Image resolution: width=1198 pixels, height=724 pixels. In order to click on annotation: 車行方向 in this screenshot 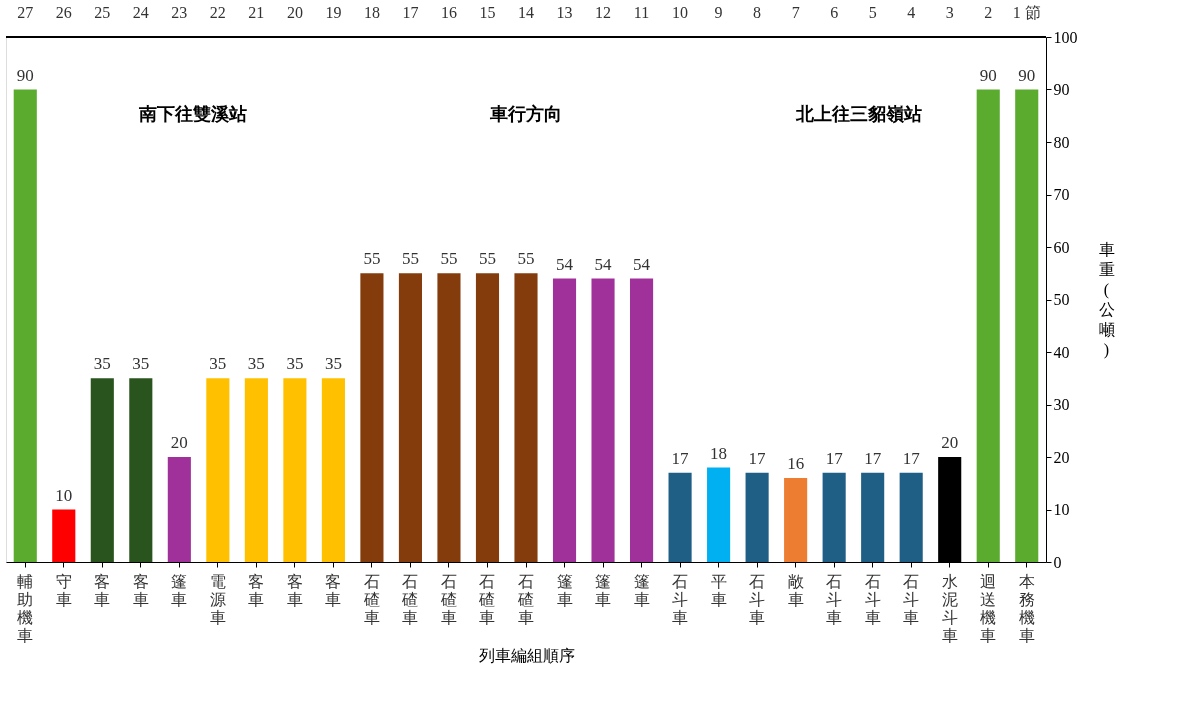, I will do `click(525, 113)`.